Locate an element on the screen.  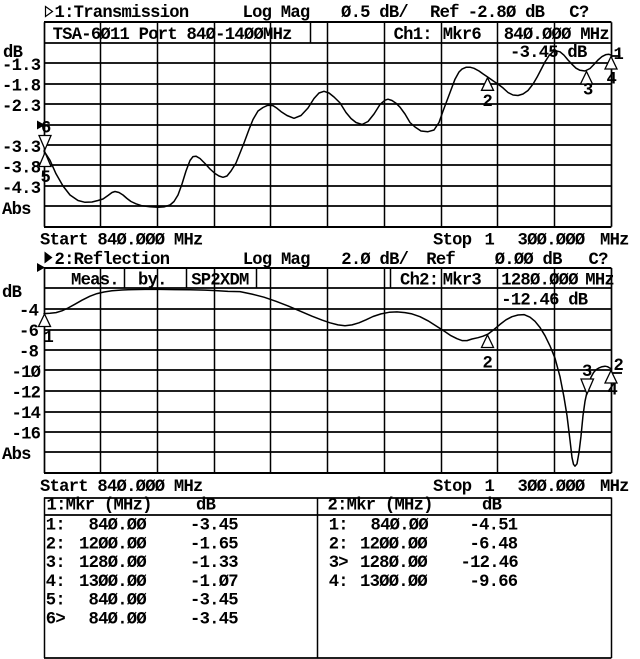
svg-text: -2.3 is located at coordinates (21, 107).